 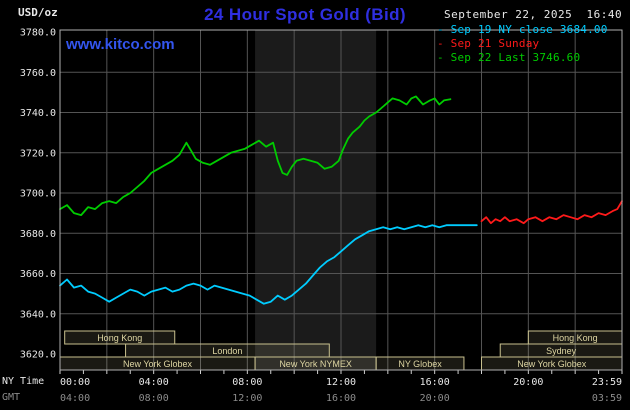 I want to click on x-tick-label-ny: 08:00, so click(x=247, y=382).